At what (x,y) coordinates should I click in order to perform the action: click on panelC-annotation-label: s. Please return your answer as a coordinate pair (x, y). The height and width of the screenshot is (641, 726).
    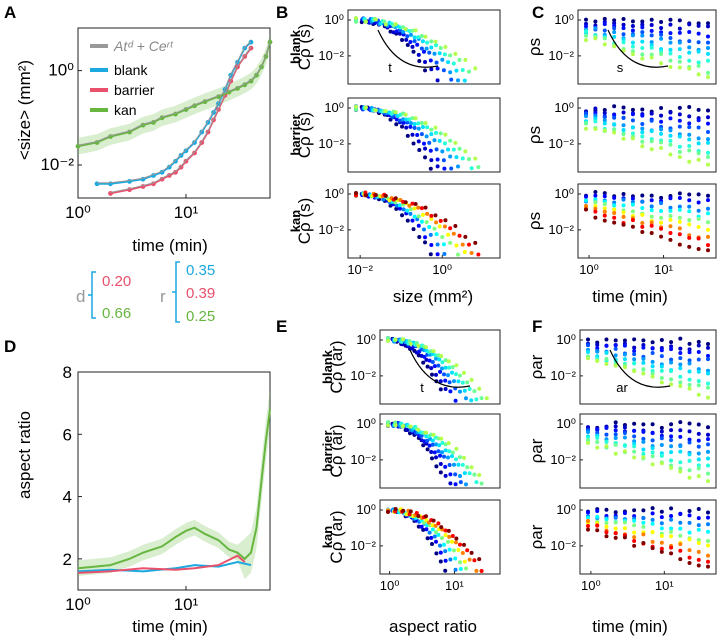
    Looking at the image, I should click on (620, 67).